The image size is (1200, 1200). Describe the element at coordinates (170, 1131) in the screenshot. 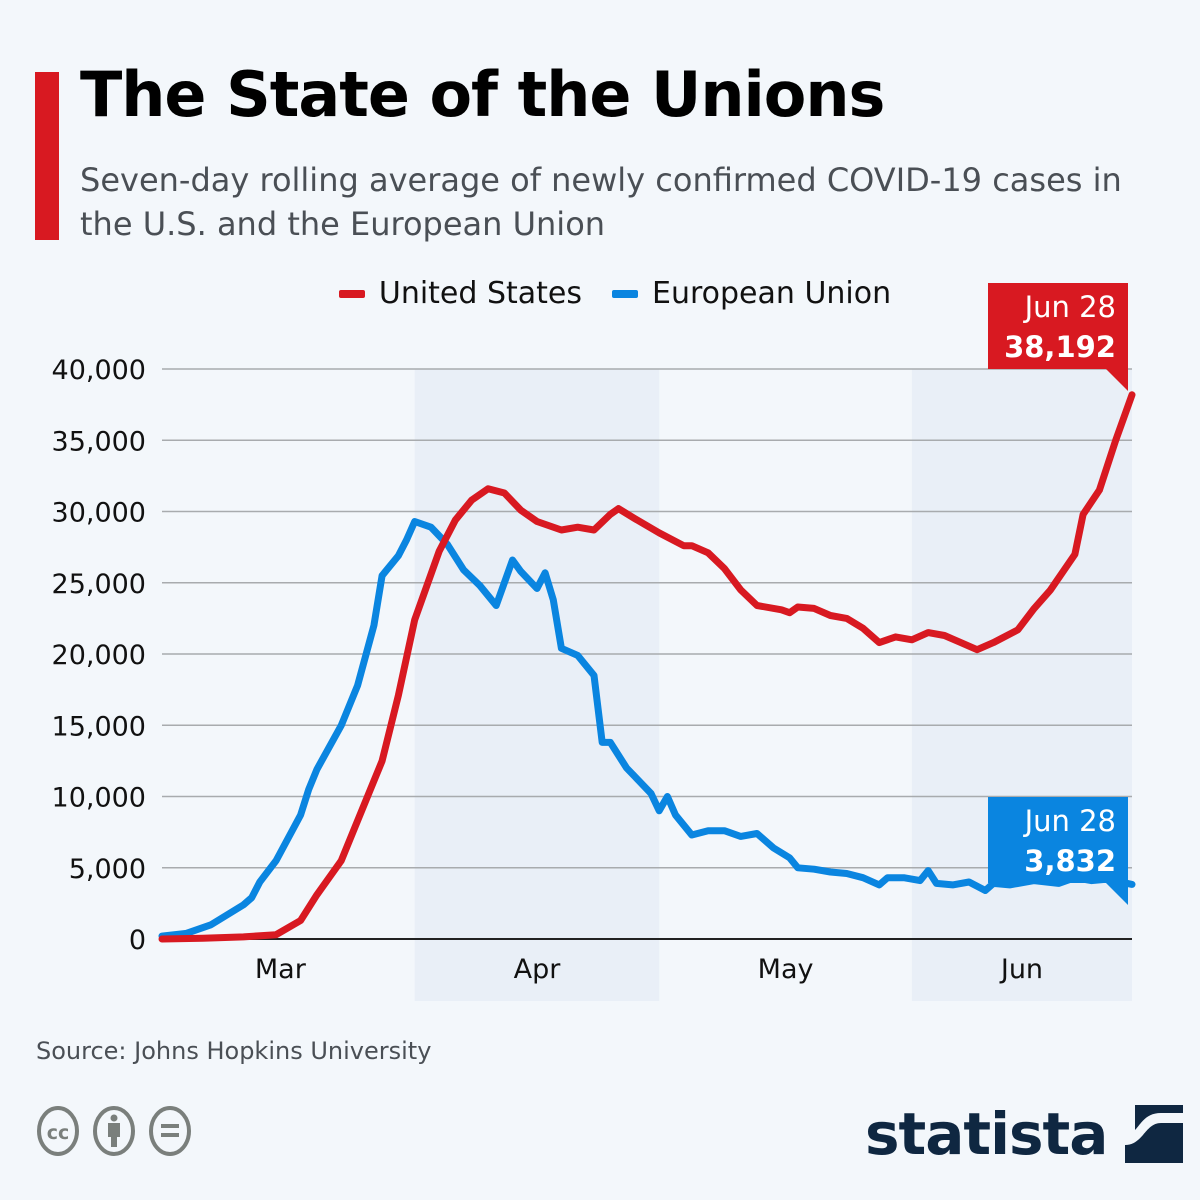

I see `no-derivatives-icon` at that location.